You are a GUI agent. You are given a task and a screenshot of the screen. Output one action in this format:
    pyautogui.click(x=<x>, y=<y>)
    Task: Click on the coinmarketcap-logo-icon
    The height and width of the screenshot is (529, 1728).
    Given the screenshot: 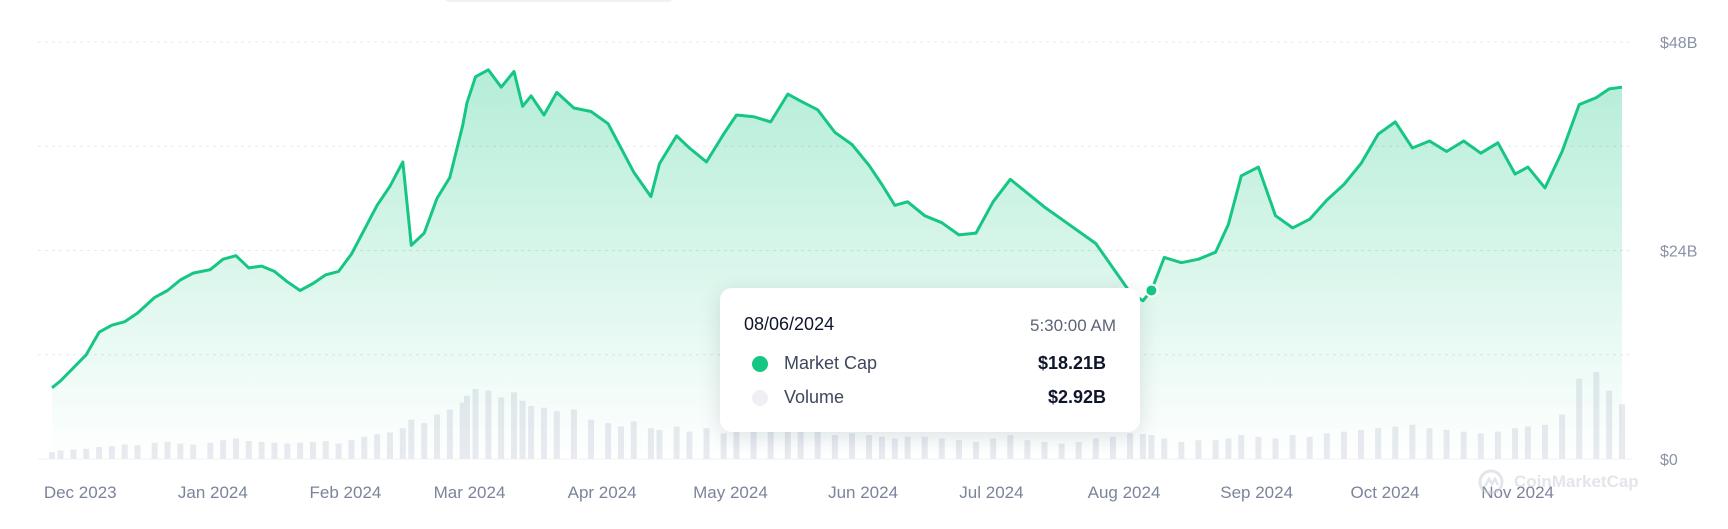 What is the action you would take?
    pyautogui.click(x=1491, y=482)
    